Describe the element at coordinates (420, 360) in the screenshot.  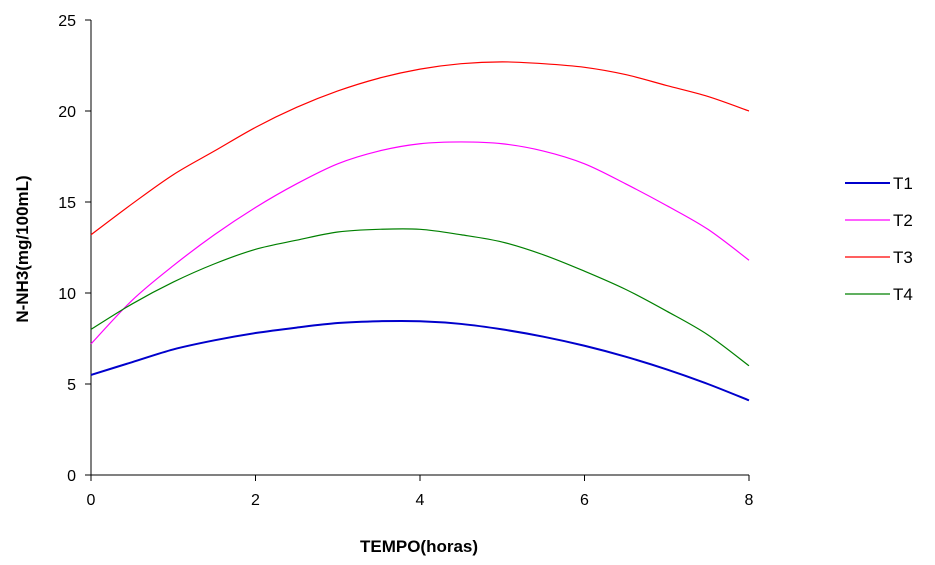
I see `series-line-t1` at that location.